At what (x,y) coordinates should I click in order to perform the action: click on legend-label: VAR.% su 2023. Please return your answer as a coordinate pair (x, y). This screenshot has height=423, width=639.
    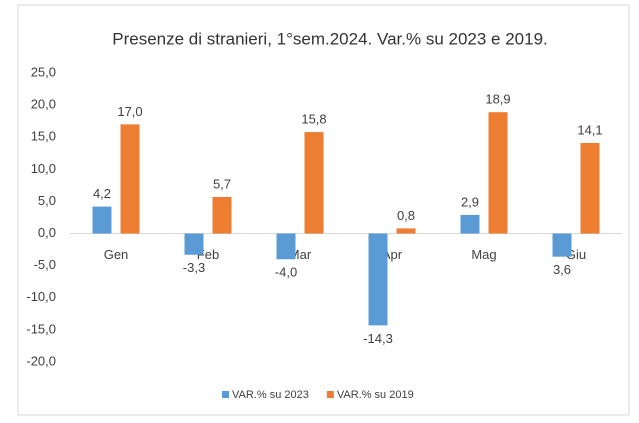
    Looking at the image, I should click on (270, 395).